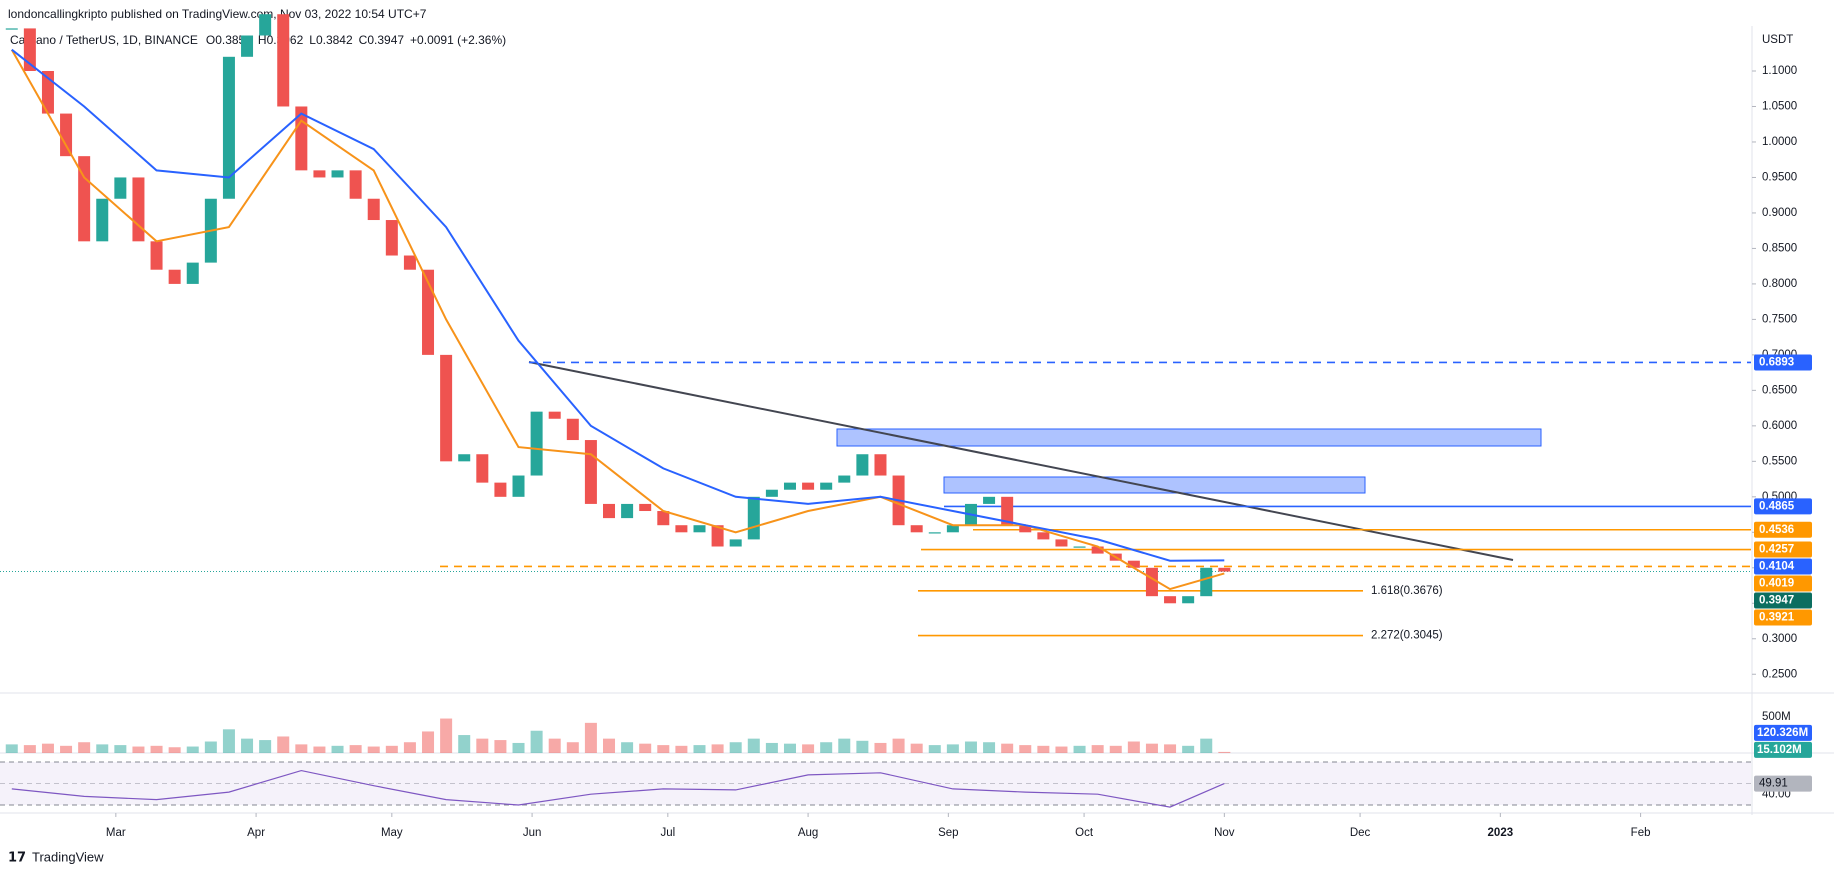 This screenshot has height=875, width=1834. I want to click on y-tick-label: 0.9500, so click(1779, 177).